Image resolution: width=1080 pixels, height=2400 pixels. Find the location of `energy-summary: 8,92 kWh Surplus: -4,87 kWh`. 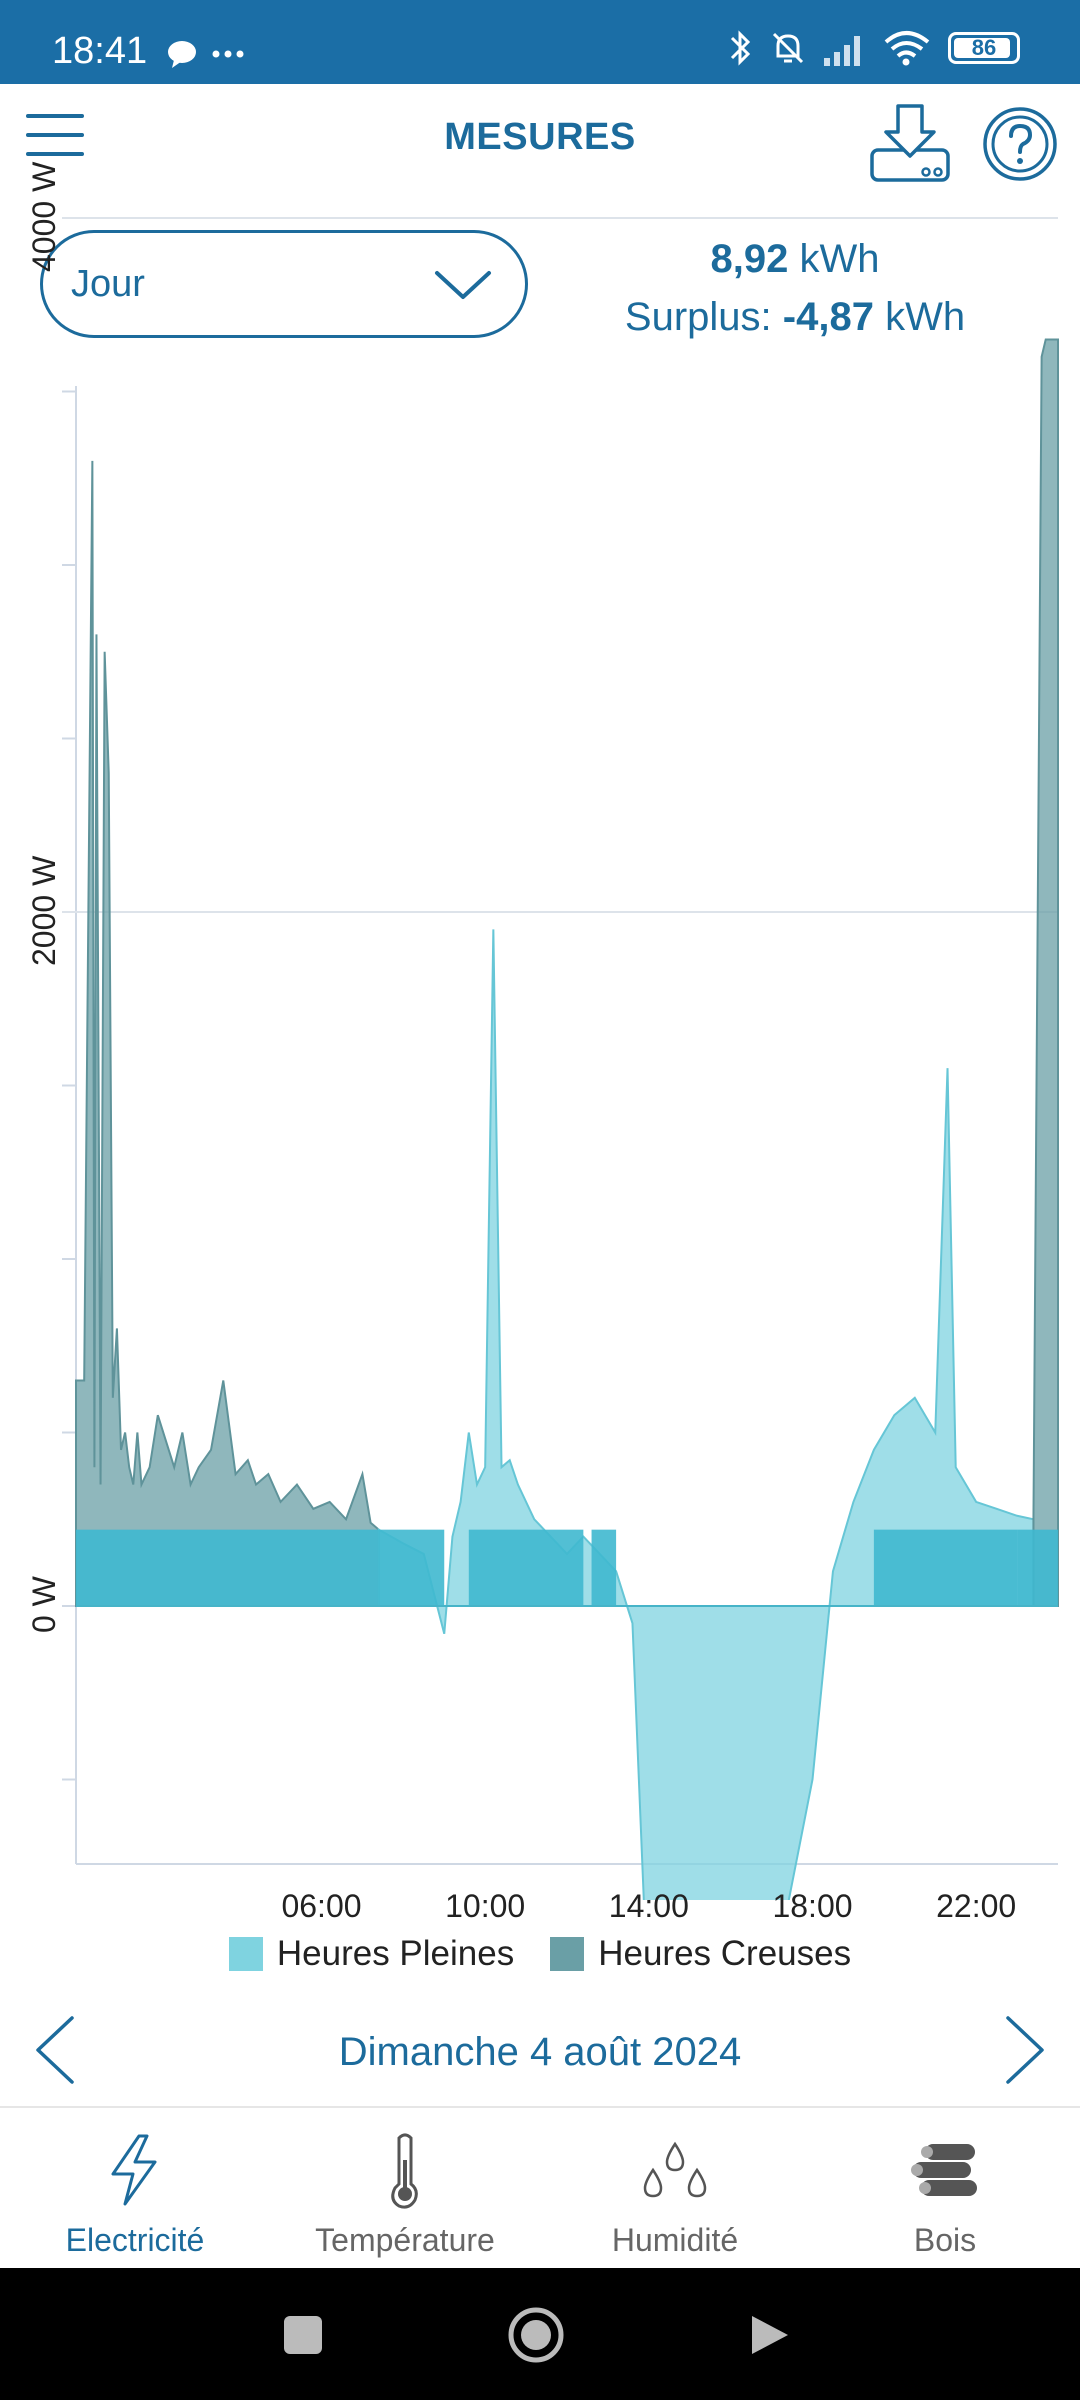

energy-summary: 8,92 kWh Surplus: -4,87 kWh is located at coordinates (795, 288).